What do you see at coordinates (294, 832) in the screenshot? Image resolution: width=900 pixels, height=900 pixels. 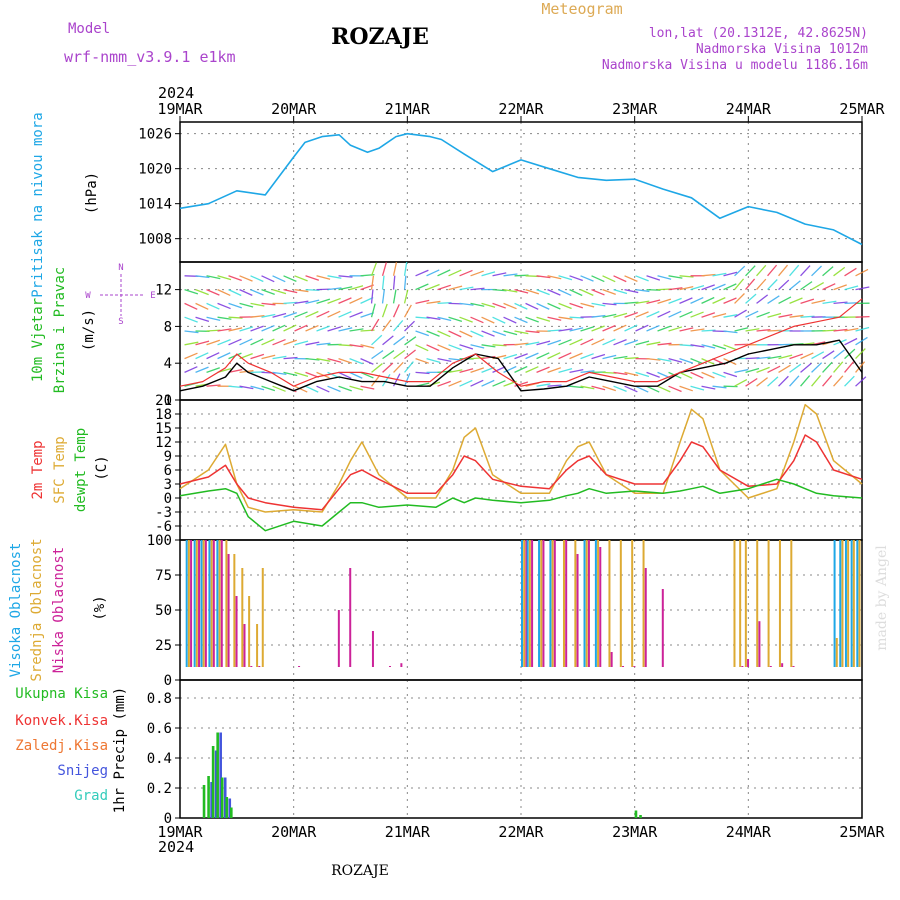 I see `date-tick-label: 20MAR` at bounding box center [294, 832].